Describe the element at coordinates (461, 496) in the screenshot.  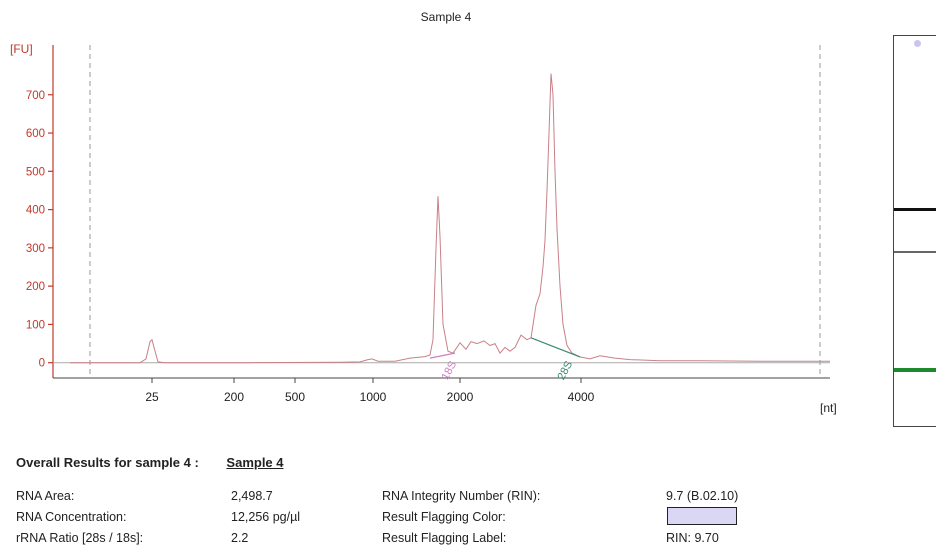
I see `rin-label: RNA Integrity Number (RIN):` at that location.